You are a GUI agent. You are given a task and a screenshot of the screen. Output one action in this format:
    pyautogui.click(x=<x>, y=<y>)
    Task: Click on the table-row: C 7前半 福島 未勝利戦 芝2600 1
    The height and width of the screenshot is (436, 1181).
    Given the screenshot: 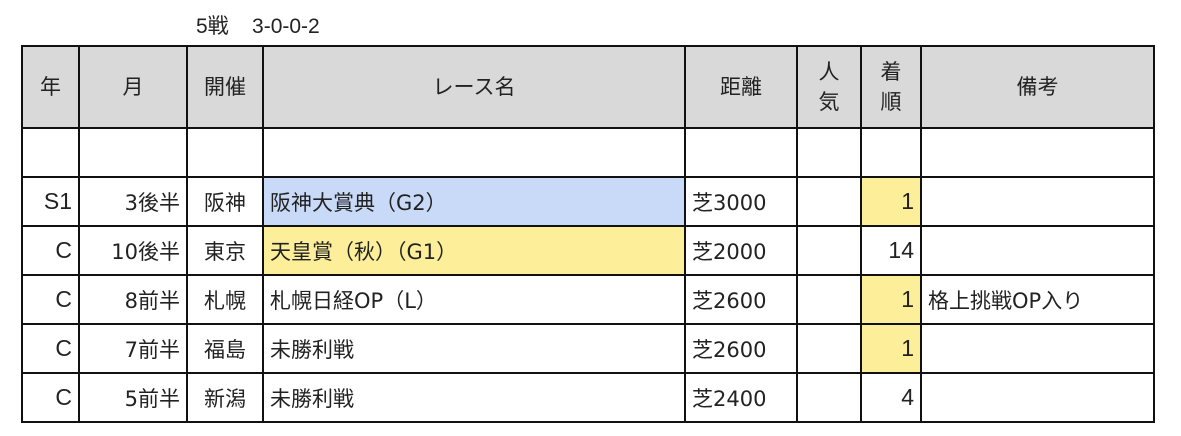 What is the action you would take?
    pyautogui.click(x=588, y=348)
    